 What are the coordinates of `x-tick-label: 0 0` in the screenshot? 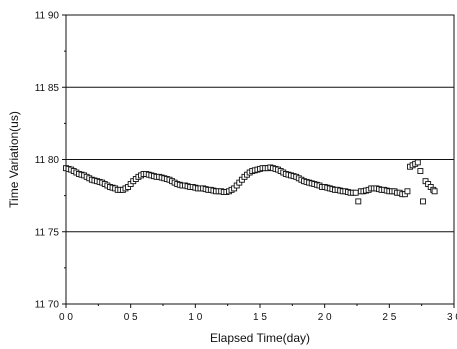 It's located at (66, 317).